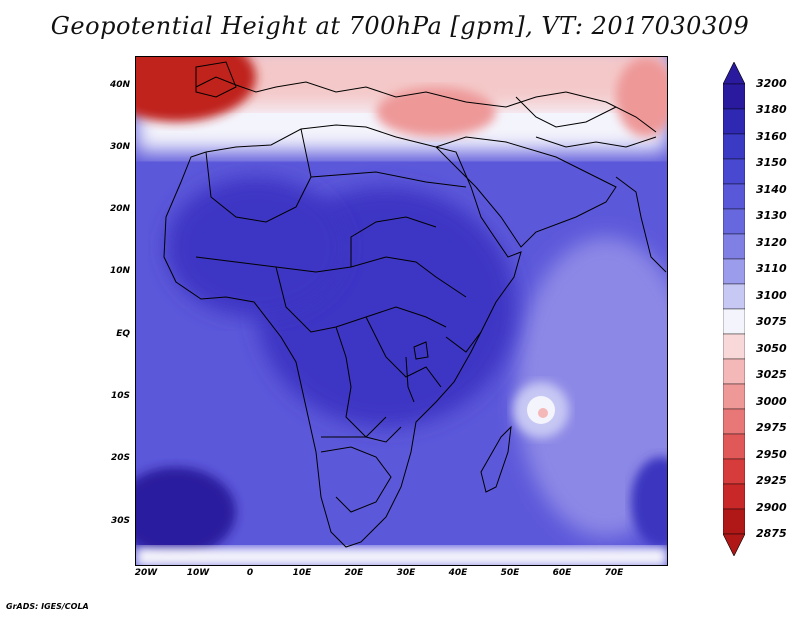  Describe the element at coordinates (463, 342) in the screenshot. I see `border-kenya` at that location.